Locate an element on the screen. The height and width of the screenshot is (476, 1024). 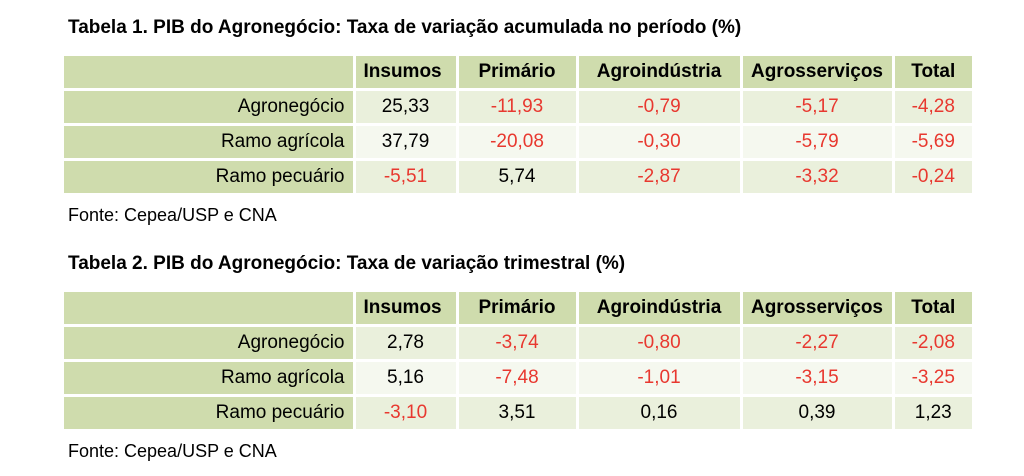
table-cell: -5,17 is located at coordinates (816, 107).